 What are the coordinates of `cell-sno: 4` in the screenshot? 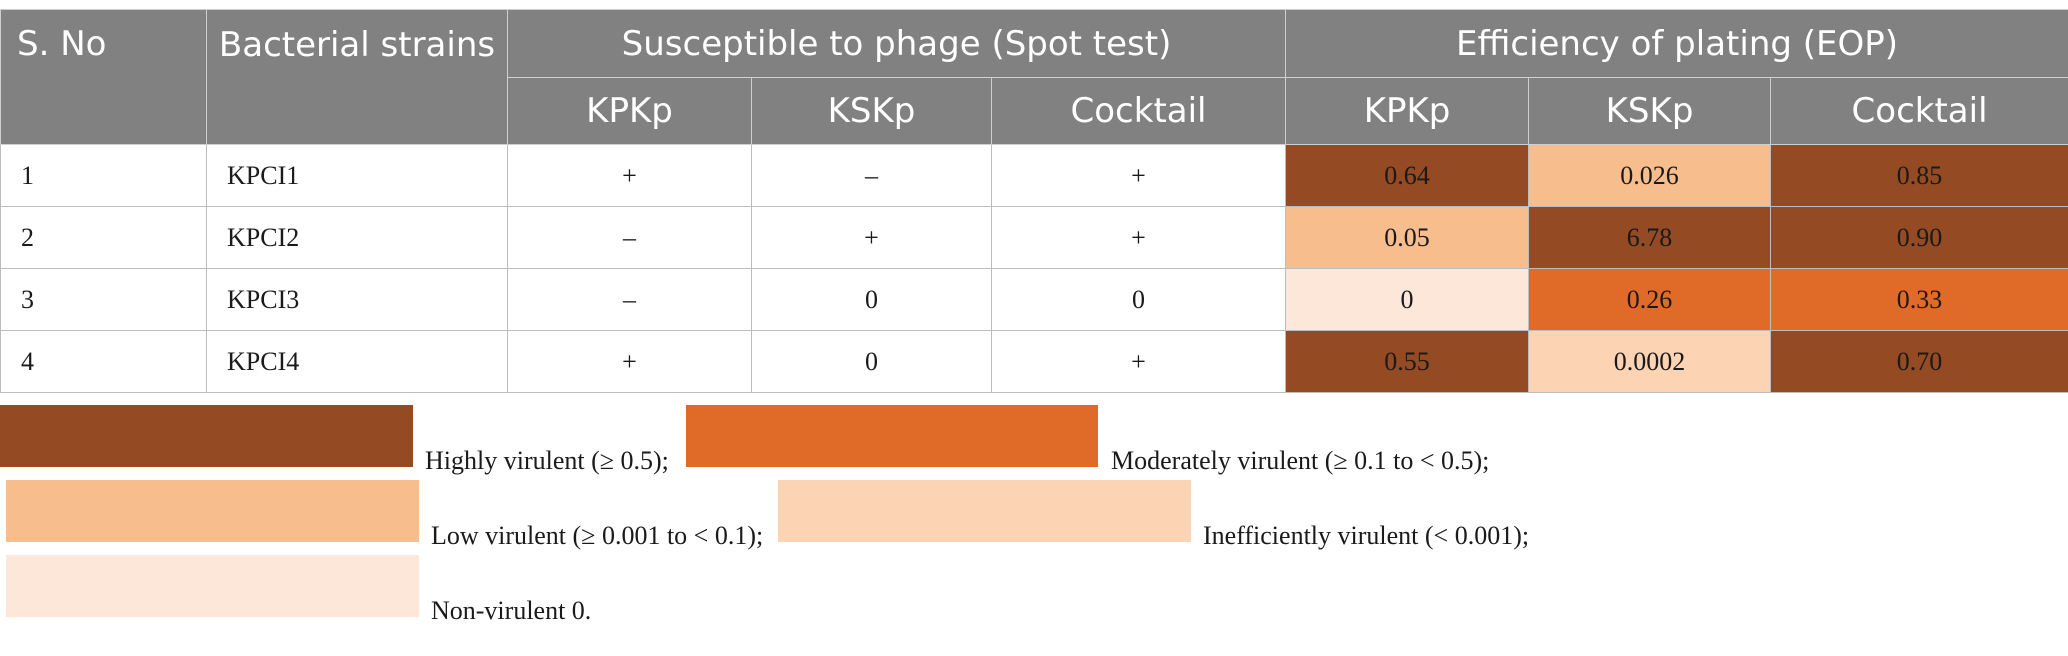 It's located at (103, 361).